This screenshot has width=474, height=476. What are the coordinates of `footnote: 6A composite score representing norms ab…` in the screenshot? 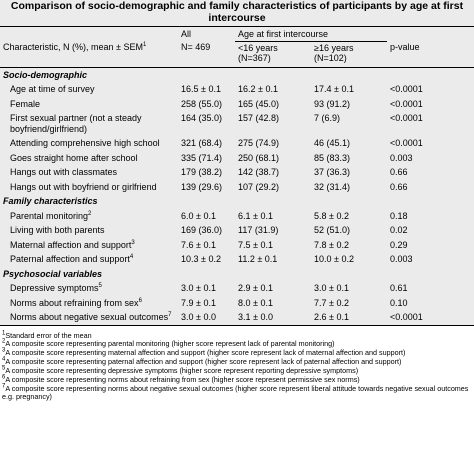 It's located at (237, 379).